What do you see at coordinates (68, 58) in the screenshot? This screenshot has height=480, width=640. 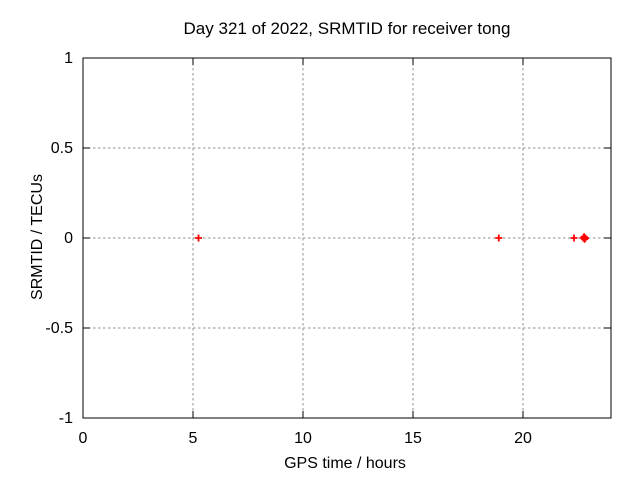 I see `y-tick-label: 1` at bounding box center [68, 58].